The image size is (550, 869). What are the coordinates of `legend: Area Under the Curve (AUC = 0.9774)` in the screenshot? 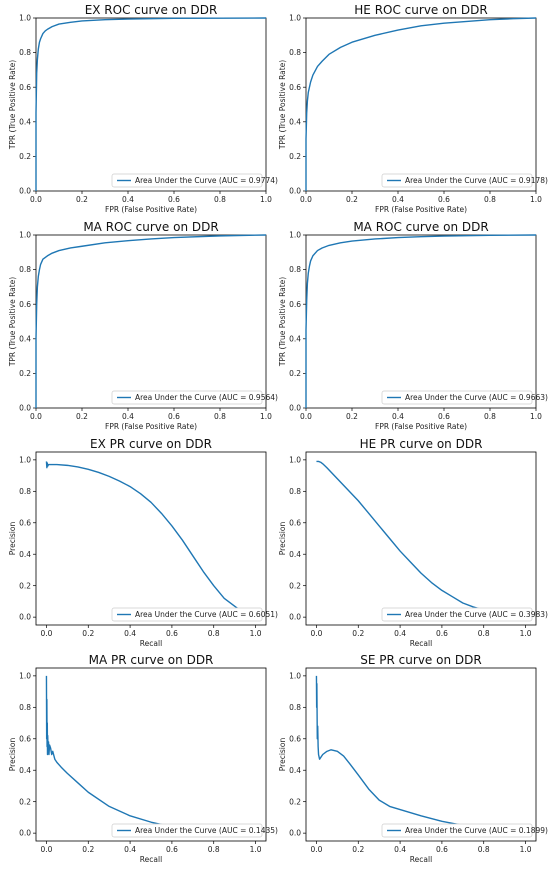 It's located at (194, 180).